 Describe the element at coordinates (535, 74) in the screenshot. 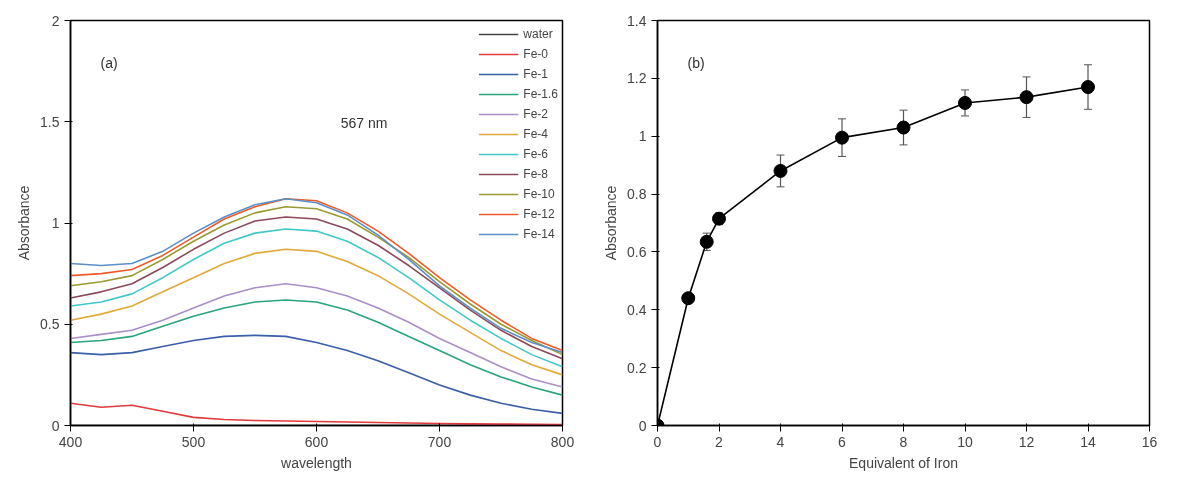

I see `legend-label: Fe-1` at that location.